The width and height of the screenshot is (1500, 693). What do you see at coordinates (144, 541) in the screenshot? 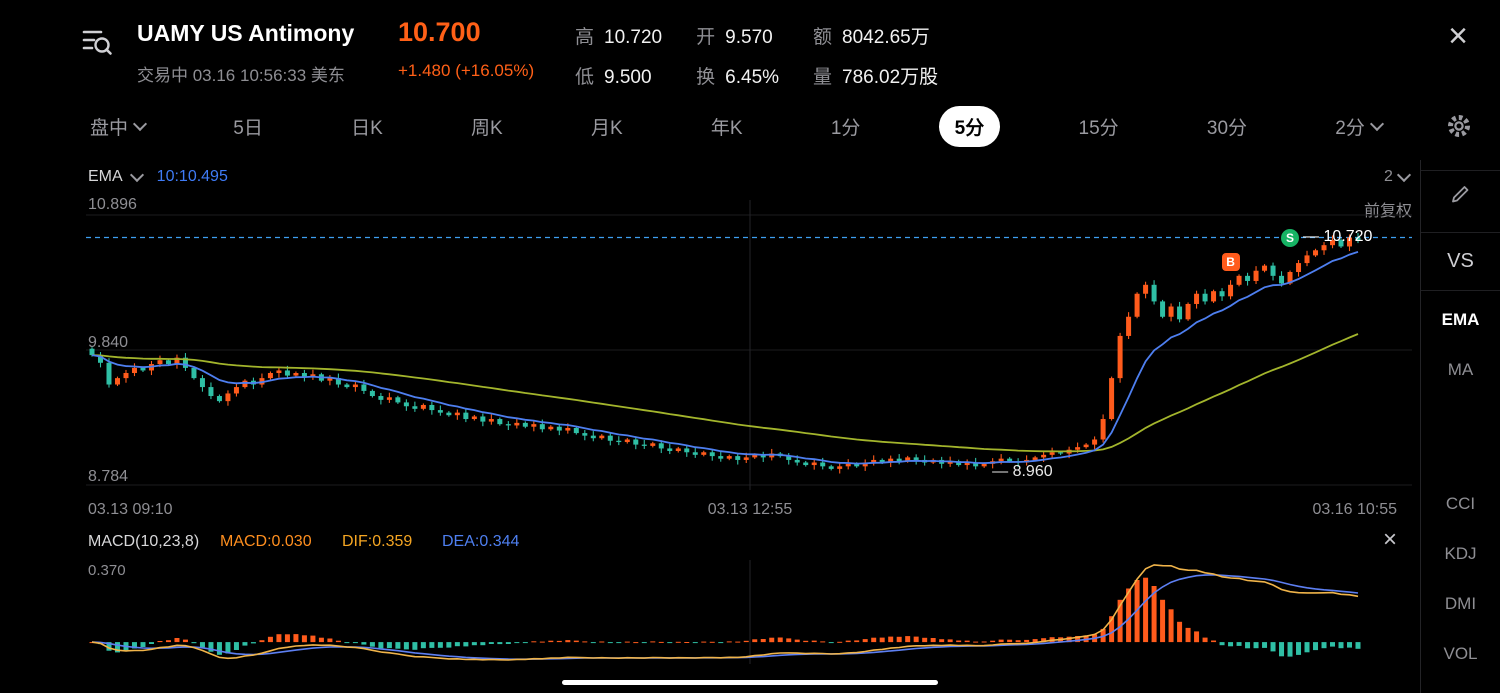
I see `macd-title: MACD(10,23,8)` at bounding box center [144, 541].